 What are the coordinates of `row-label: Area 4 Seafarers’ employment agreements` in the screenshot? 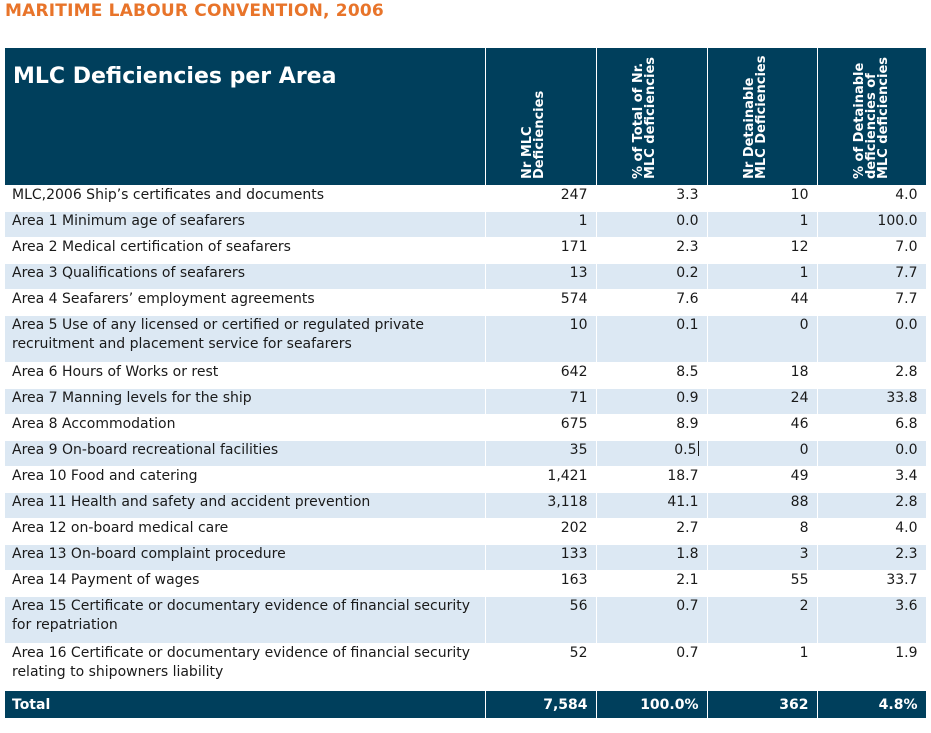 It's located at (245, 302).